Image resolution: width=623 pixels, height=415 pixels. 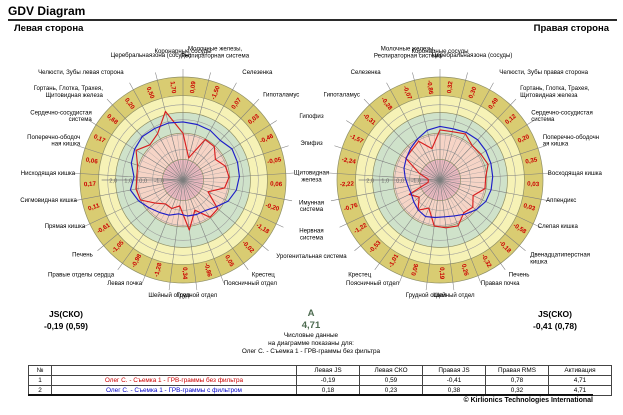 I want to click on sector-value-label: 0,09, so click(x=193, y=86).